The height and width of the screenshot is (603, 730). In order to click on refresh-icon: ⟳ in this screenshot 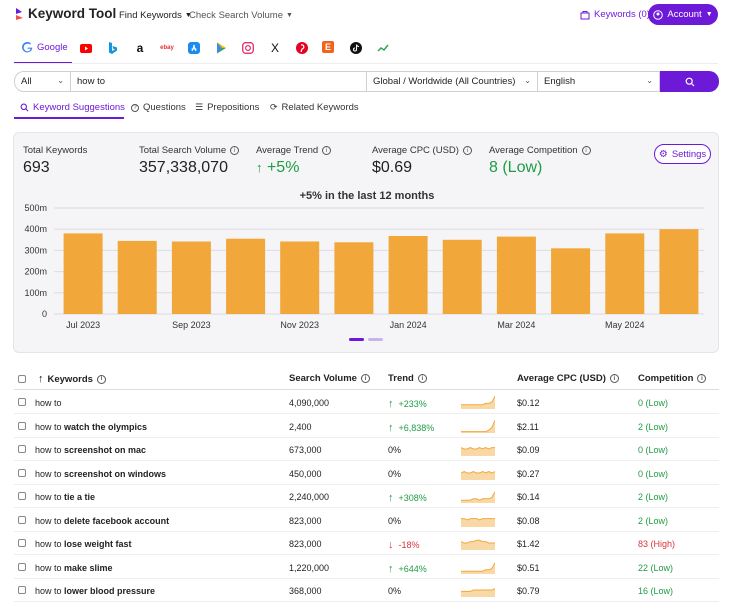, I will do `click(274, 107)`.